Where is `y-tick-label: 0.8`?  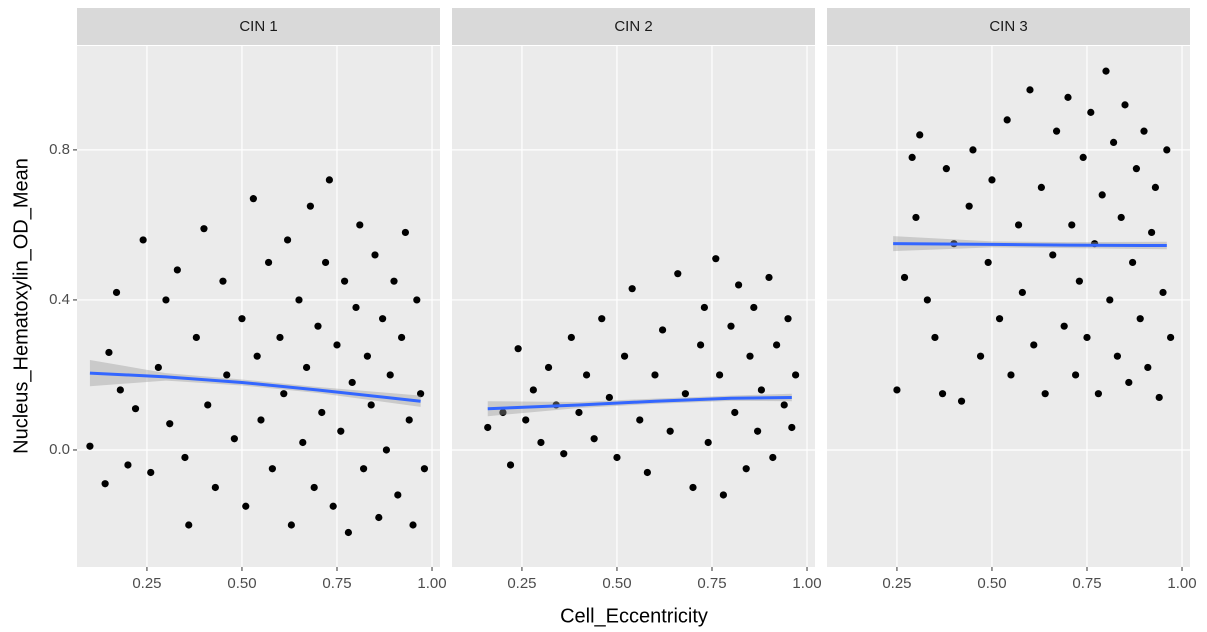
y-tick-label: 0.8 is located at coordinates (59, 149).